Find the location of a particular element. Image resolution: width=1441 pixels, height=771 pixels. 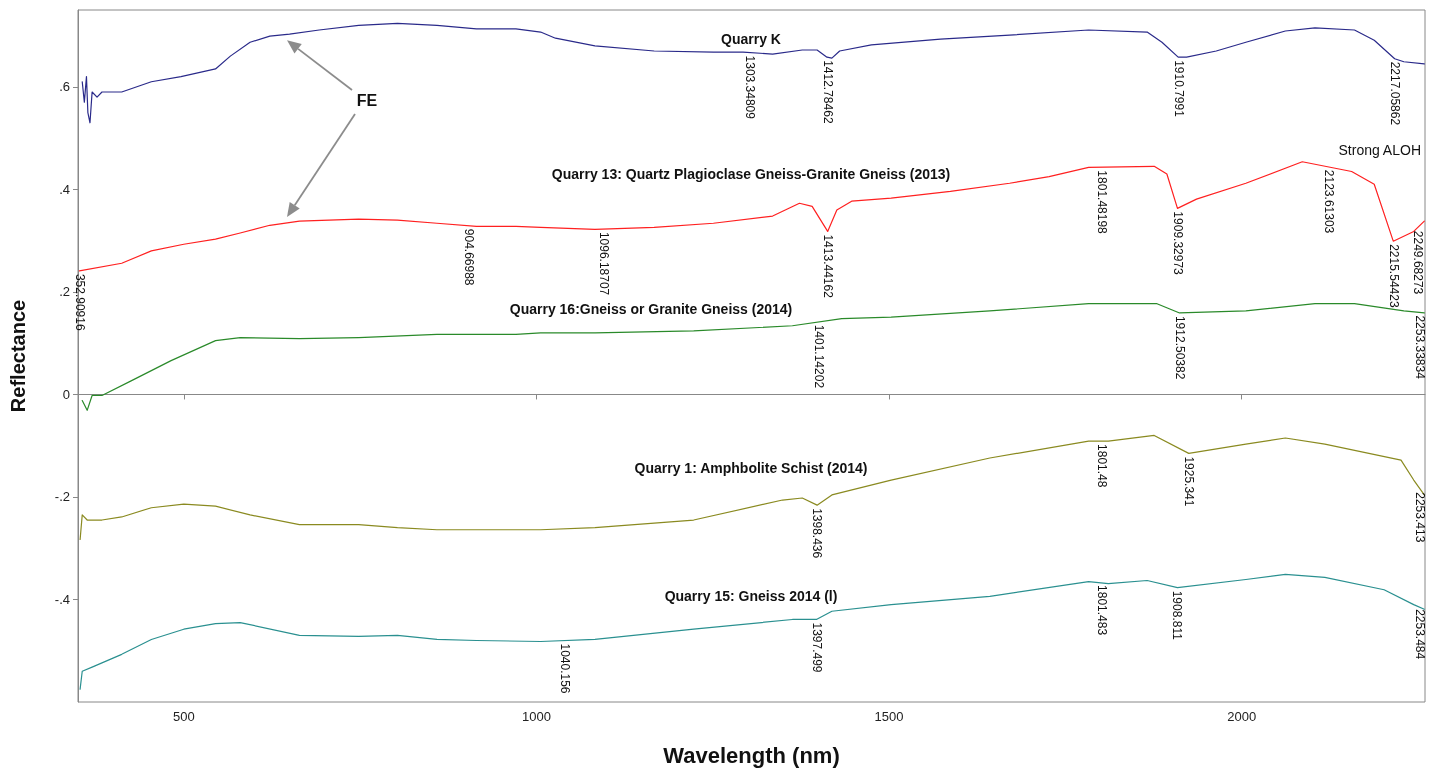

annotation: 1912.50382 is located at coordinates (1179, 347).